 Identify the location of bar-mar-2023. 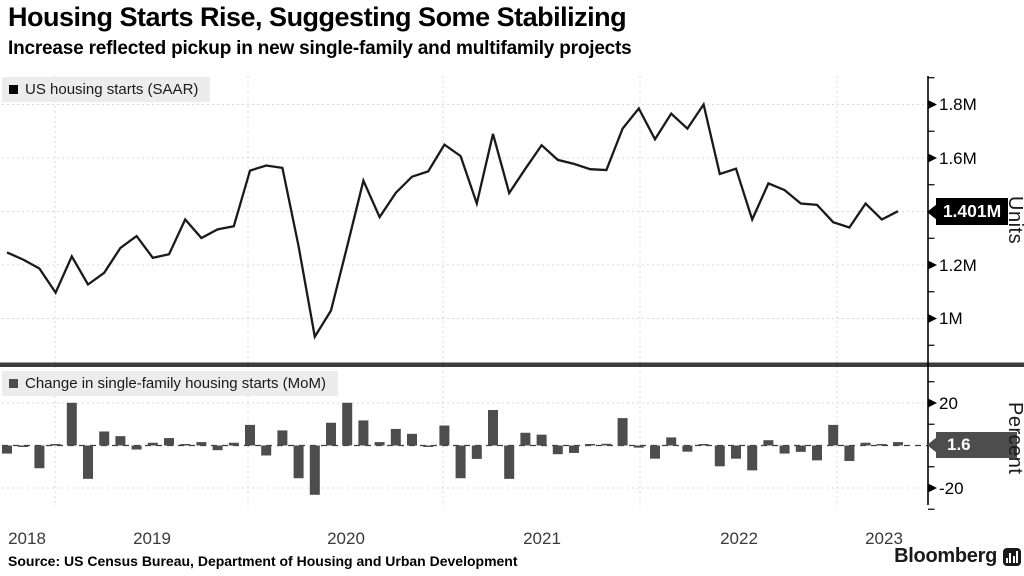
(881, 445).